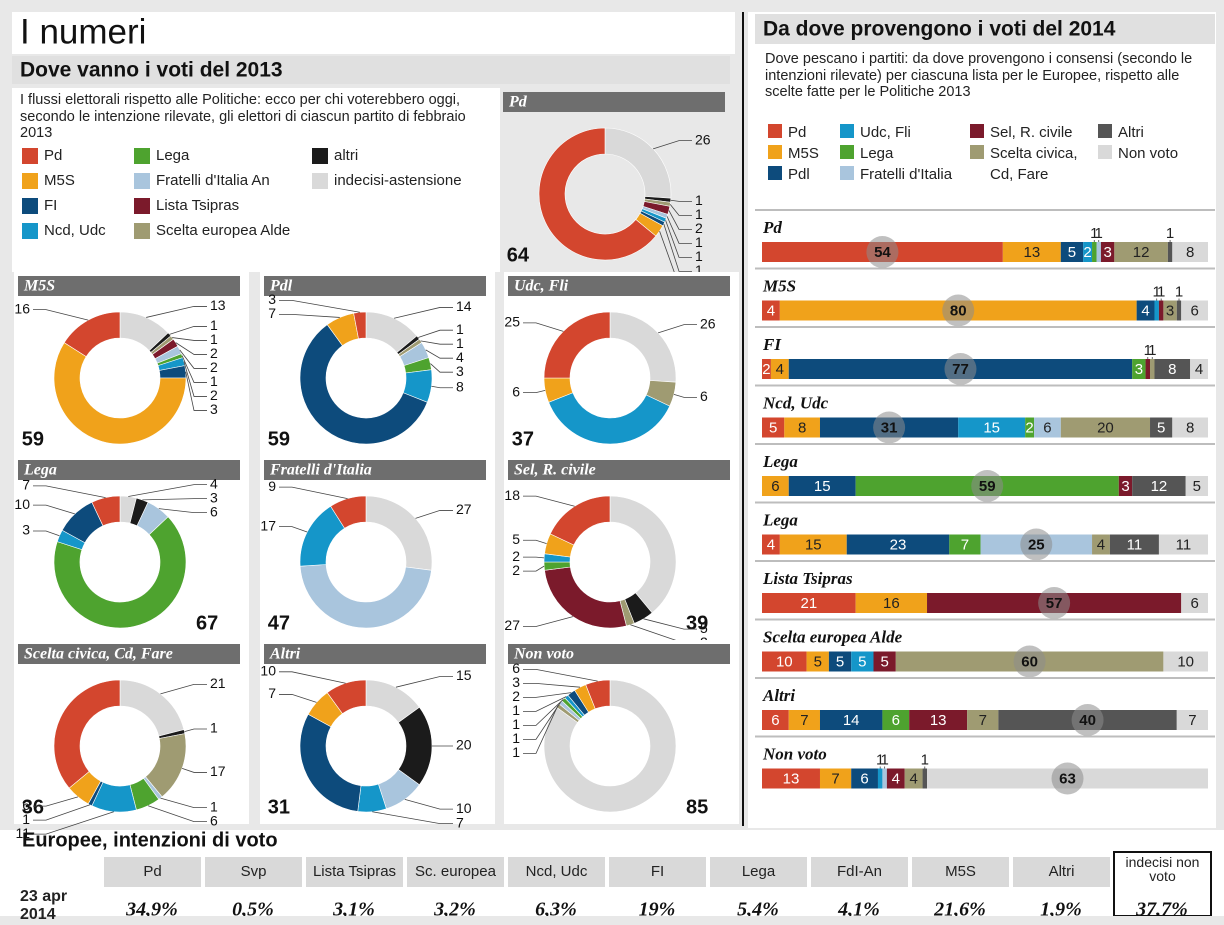 The height and width of the screenshot is (925, 1224). I want to click on left-header-bg, so click(371, 70).